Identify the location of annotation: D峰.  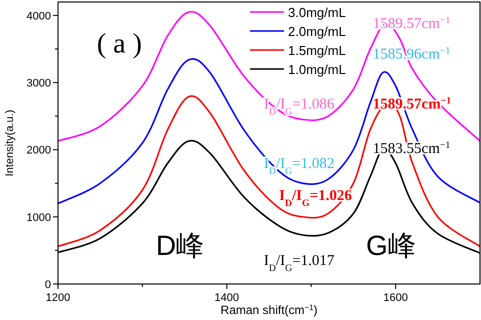
(180, 246).